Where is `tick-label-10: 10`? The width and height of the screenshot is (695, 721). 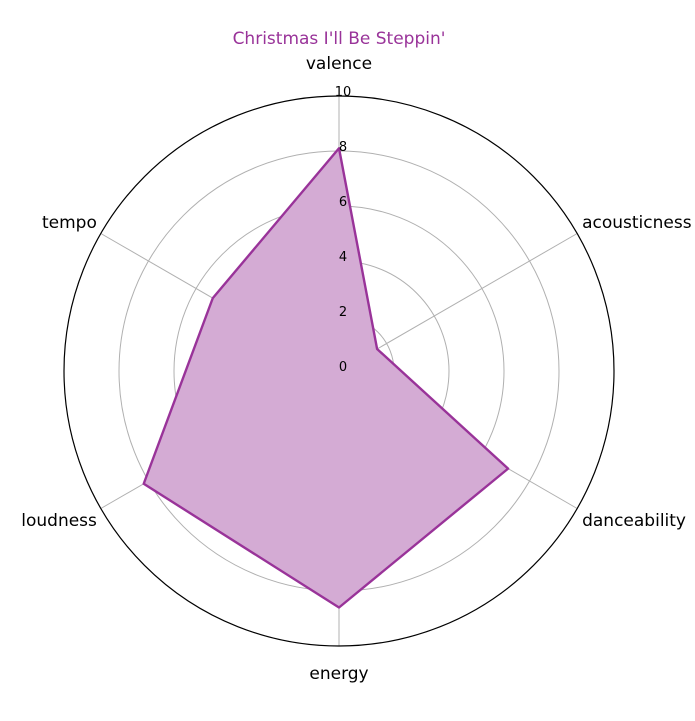 tick-label-10: 10 is located at coordinates (343, 92).